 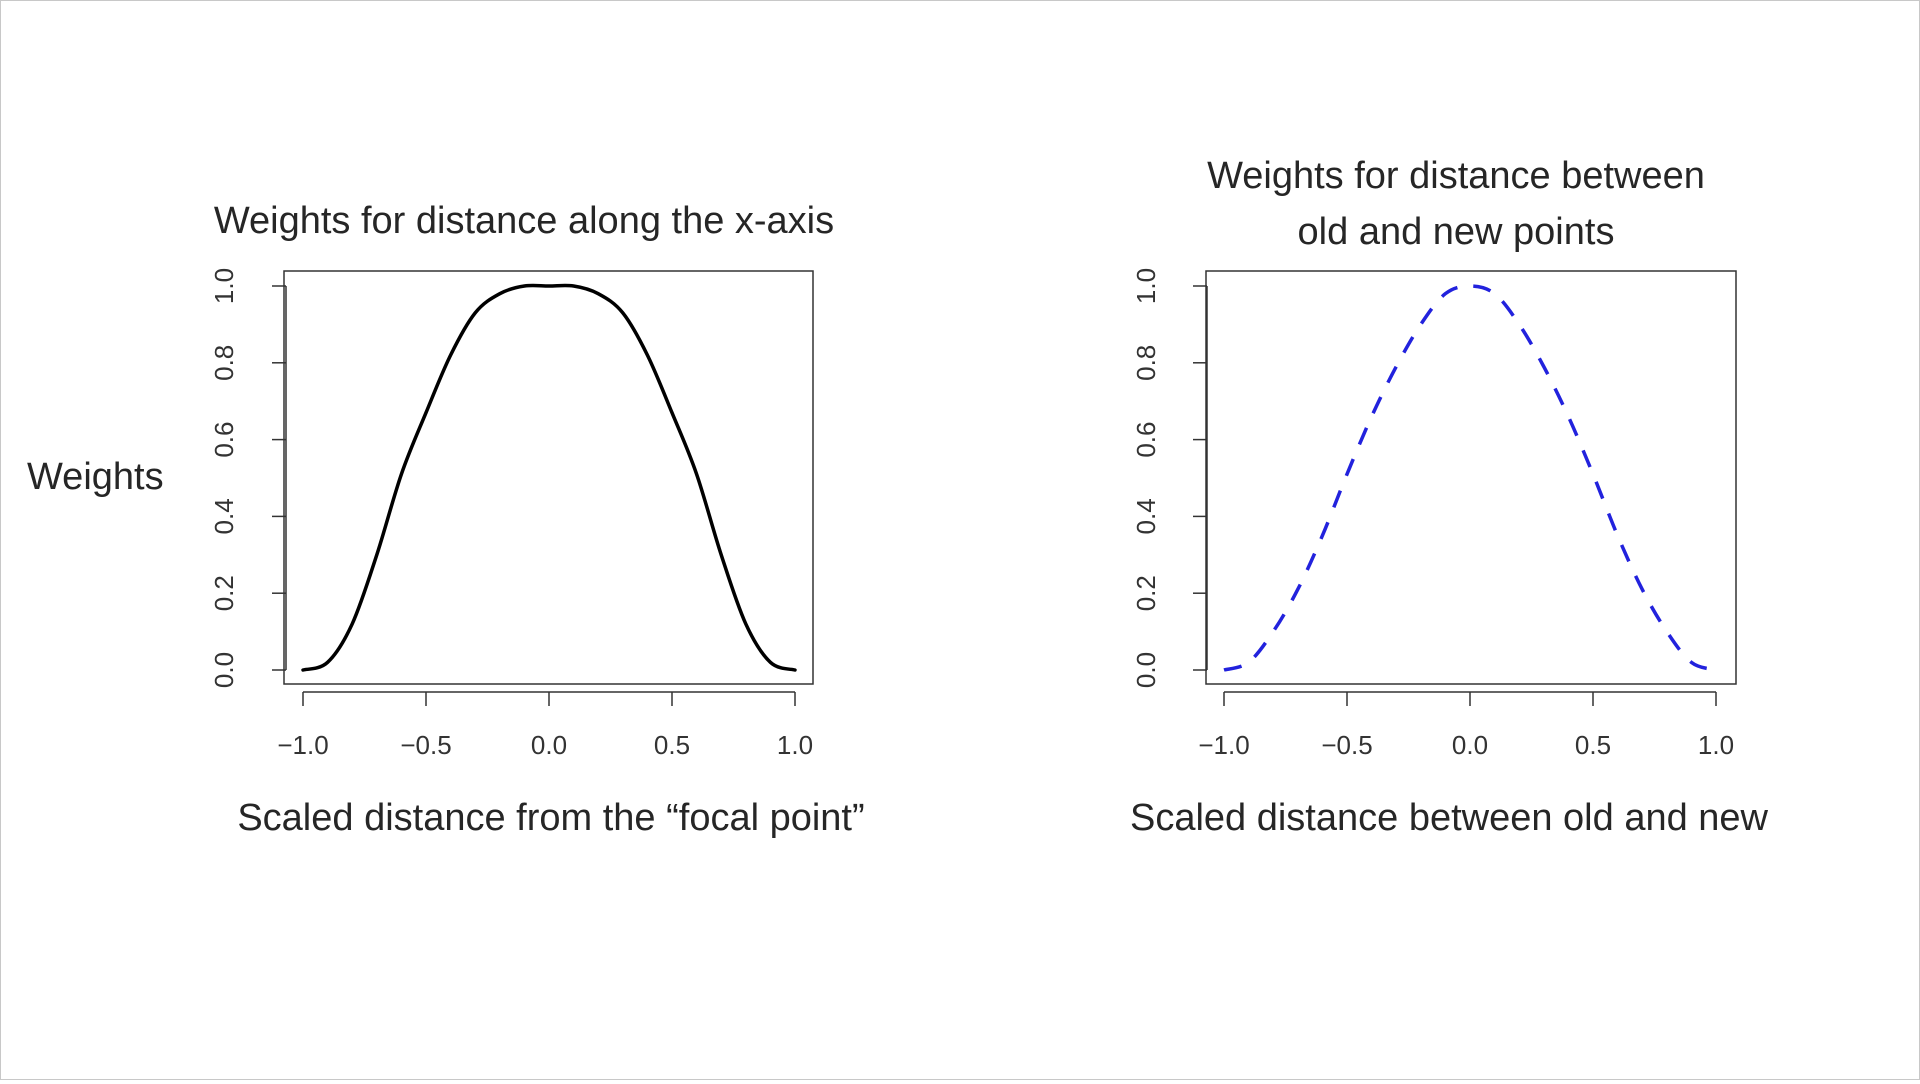 I want to click on x-axis-label-right: Scaled distance between old and new, so click(x=1449, y=818).